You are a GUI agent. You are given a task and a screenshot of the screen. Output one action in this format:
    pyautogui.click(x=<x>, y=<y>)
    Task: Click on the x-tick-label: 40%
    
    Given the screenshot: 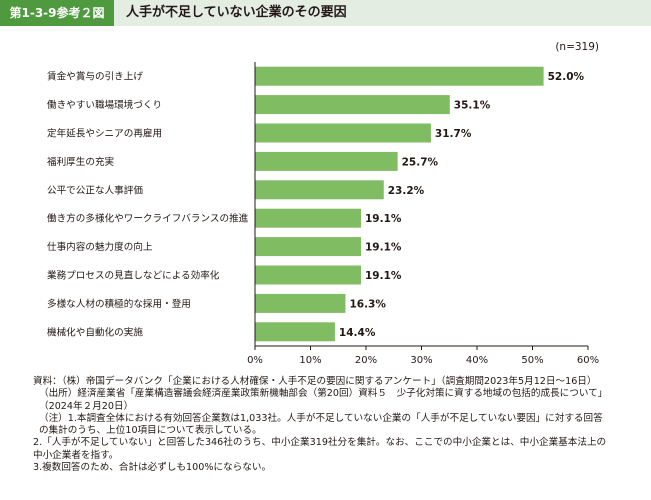 What is the action you would take?
    pyautogui.click(x=477, y=360)
    